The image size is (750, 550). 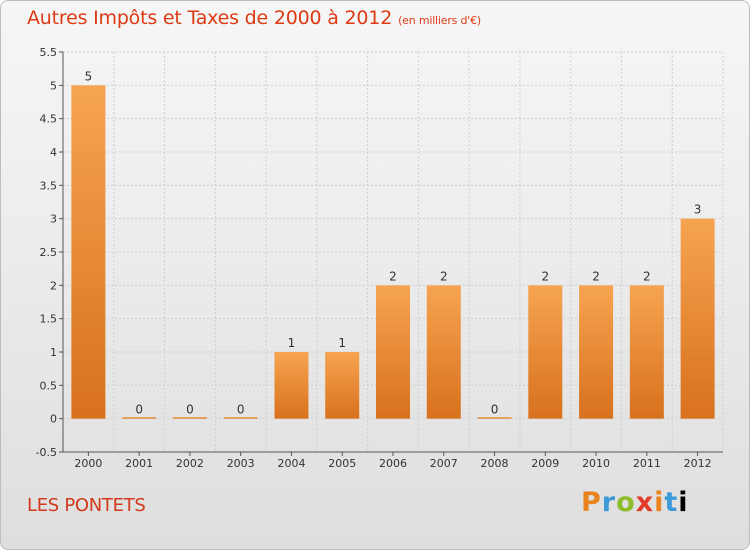 What do you see at coordinates (393, 463) in the screenshot?
I see `x-tick-label: 2006` at bounding box center [393, 463].